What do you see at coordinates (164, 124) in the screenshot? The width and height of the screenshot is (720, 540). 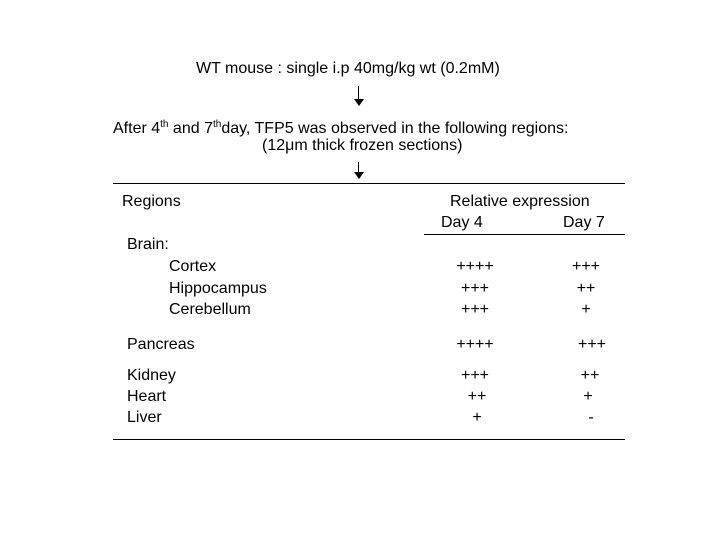 I see `protocol-line-2-superscript-1: th` at bounding box center [164, 124].